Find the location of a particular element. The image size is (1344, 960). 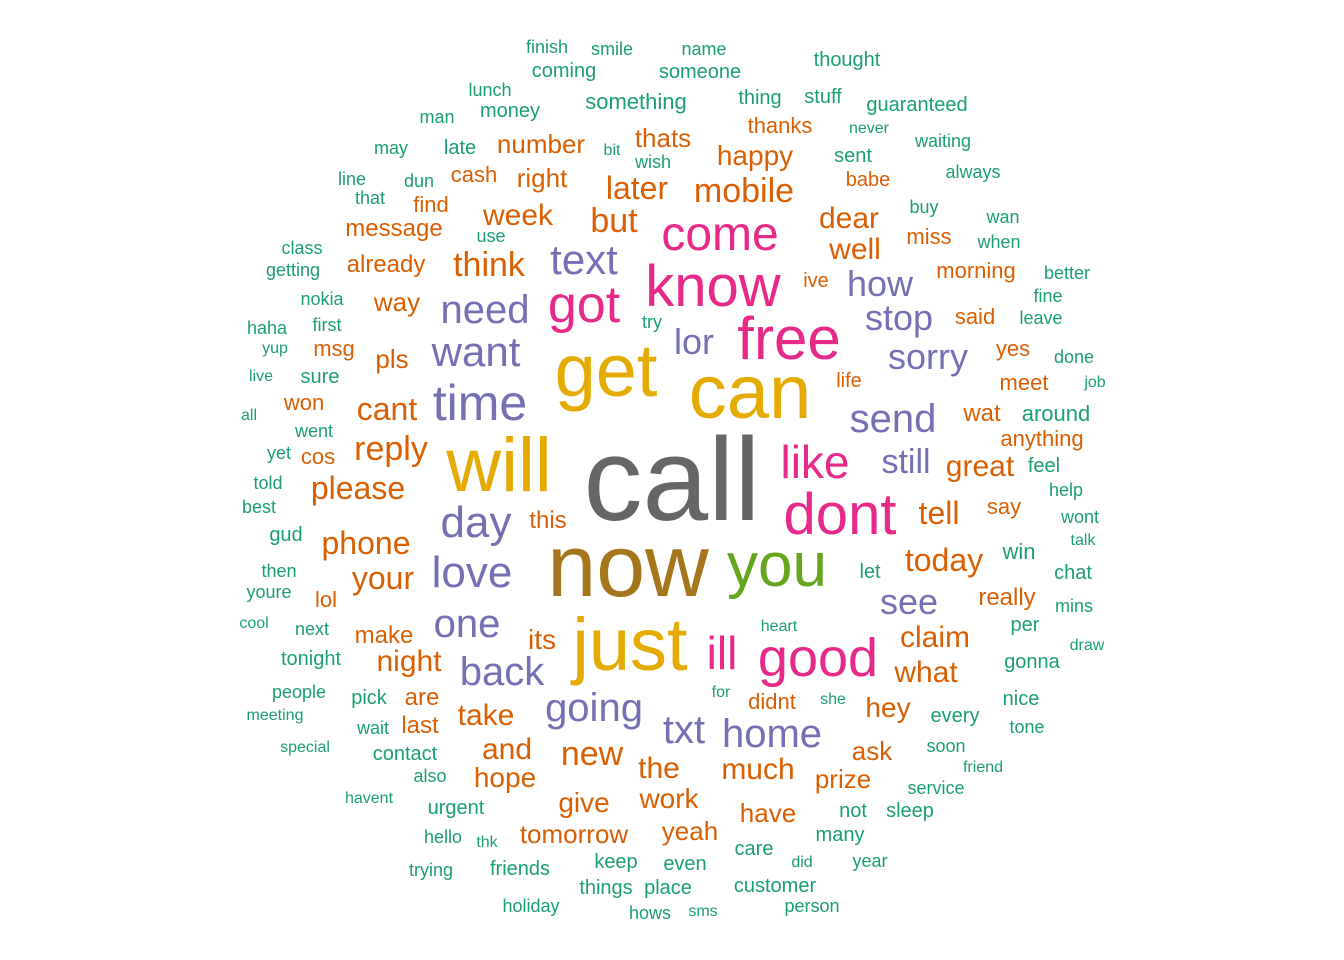

word-great: great is located at coordinates (980, 466).